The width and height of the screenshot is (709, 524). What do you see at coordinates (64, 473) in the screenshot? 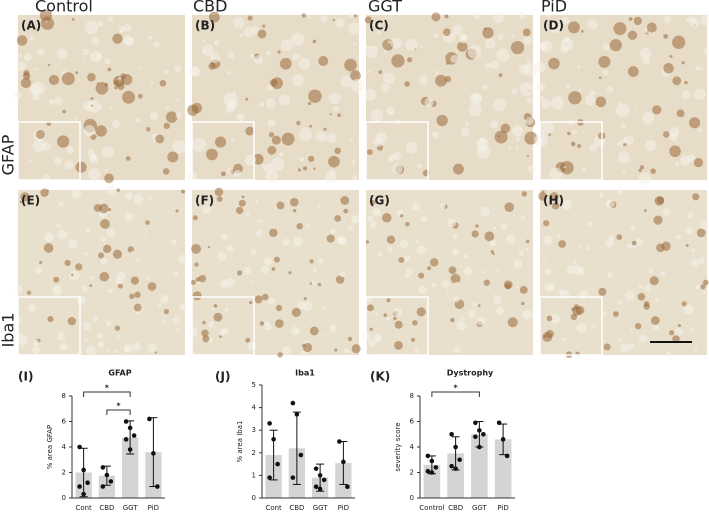
I see `y-tick-label: 2` at bounding box center [64, 473].